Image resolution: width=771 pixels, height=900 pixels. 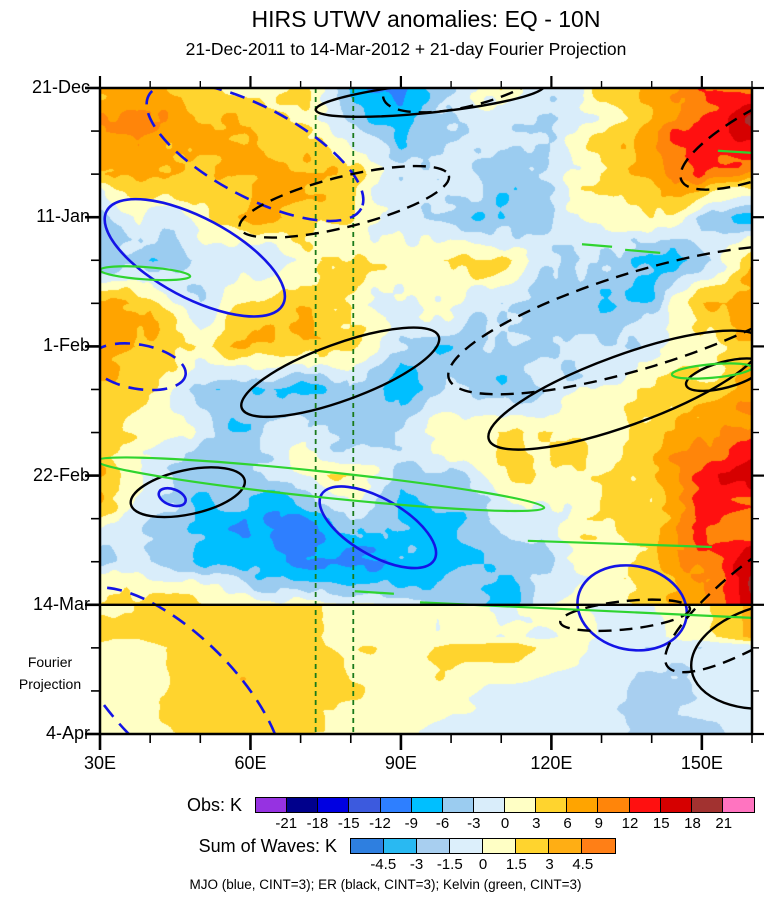 I want to click on colorbar-tick-label: 1.5, so click(x=516, y=864).